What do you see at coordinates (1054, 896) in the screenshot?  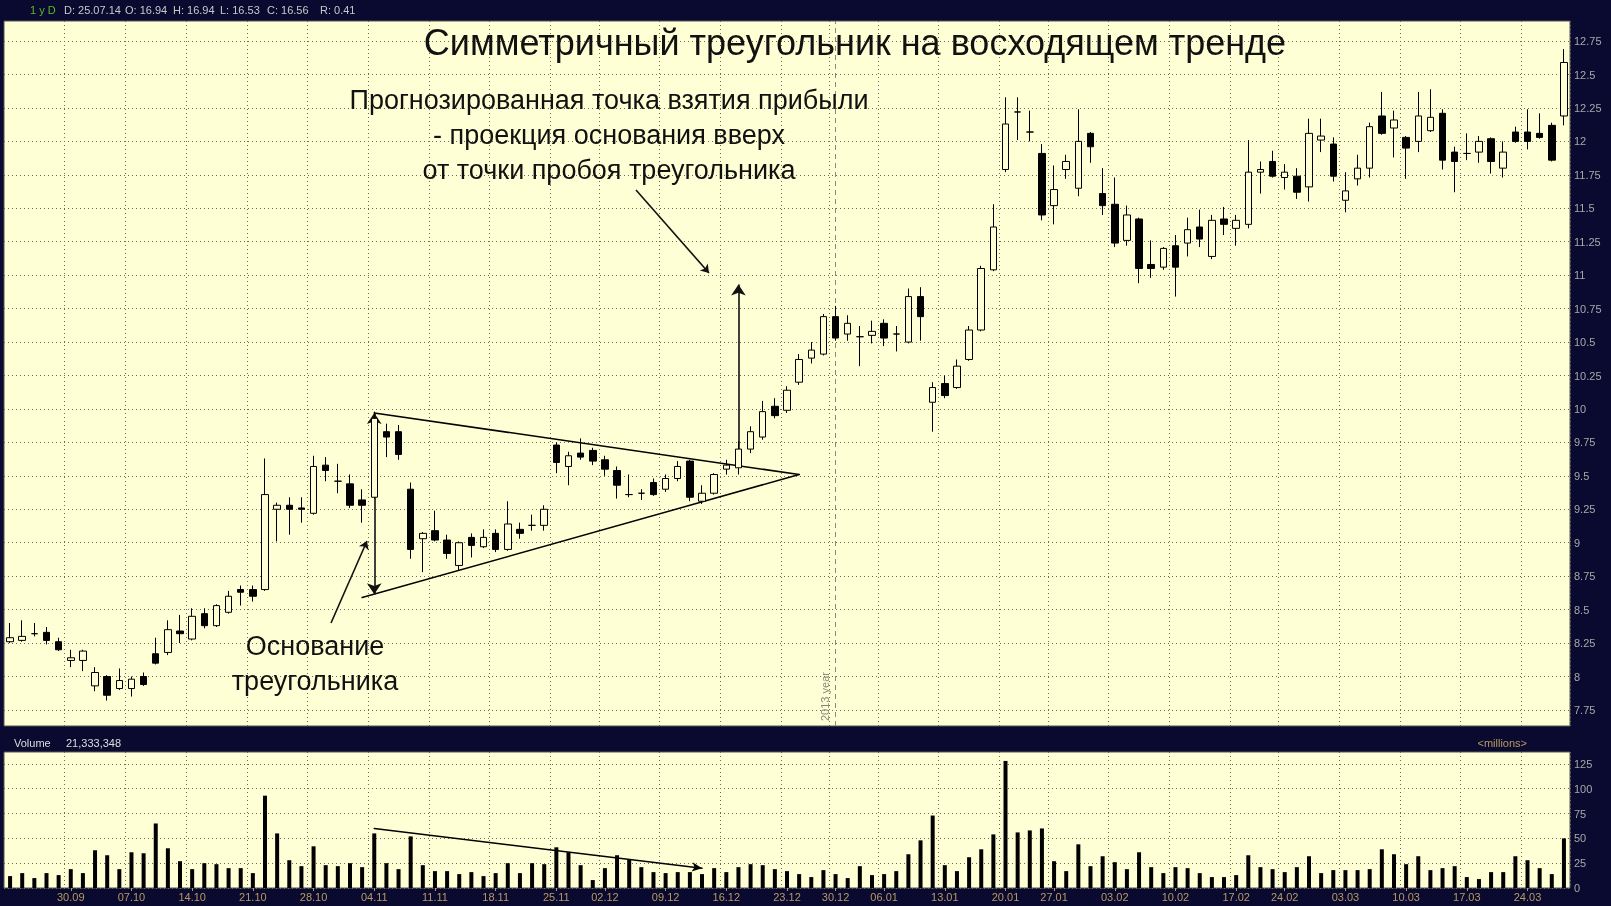 I see `x-tick-label: 27.01` at bounding box center [1054, 896].